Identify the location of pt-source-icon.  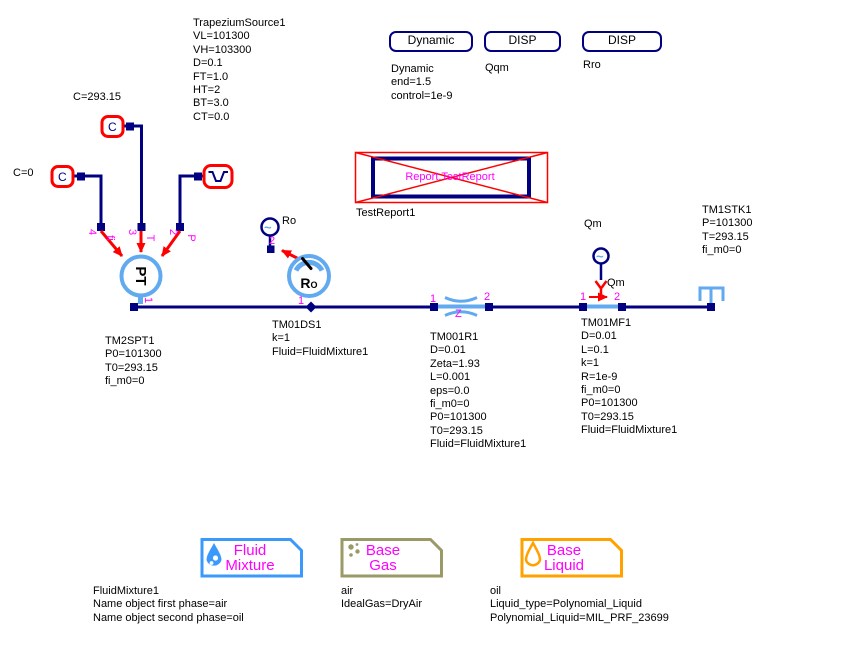
(141, 276).